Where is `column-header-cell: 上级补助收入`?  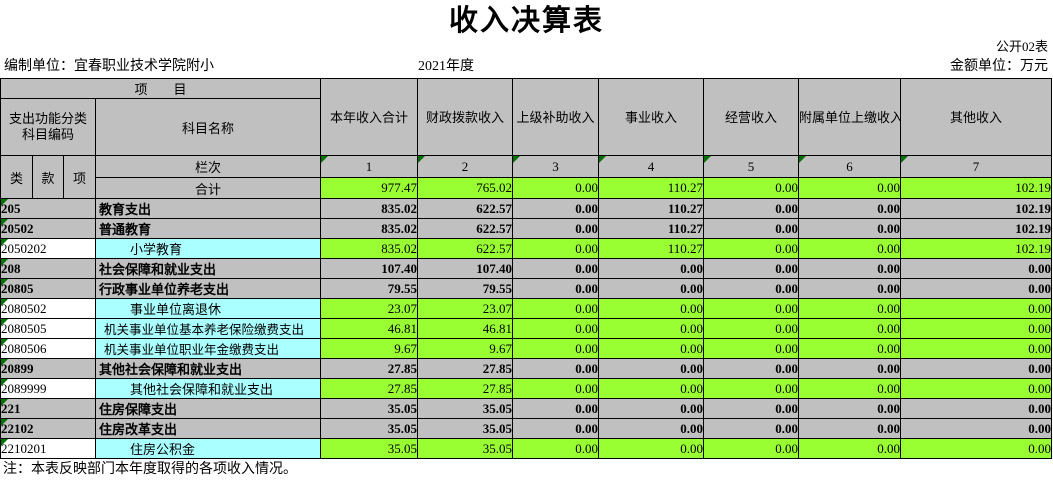
column-header-cell: 上级补助收入 is located at coordinates (556, 117).